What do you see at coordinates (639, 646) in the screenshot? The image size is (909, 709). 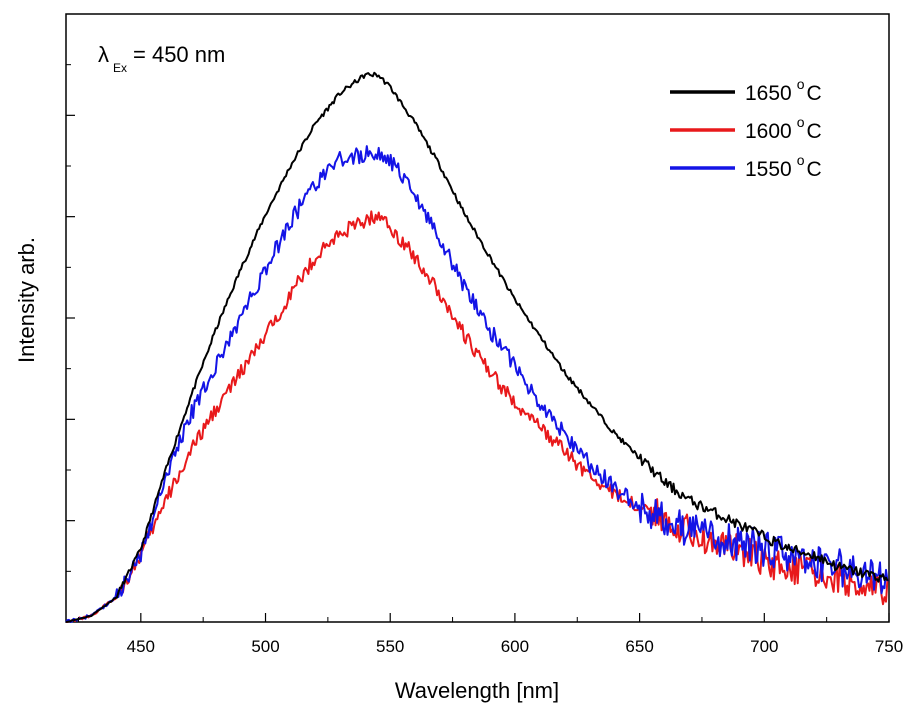 I see `x-tick-label: 650` at bounding box center [639, 646].